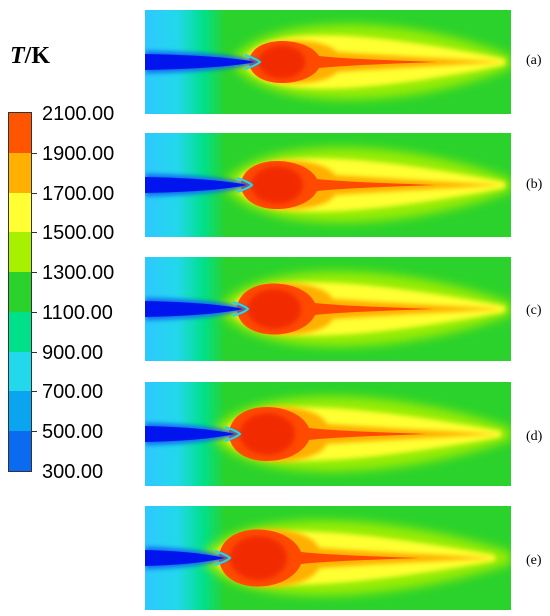  I want to click on colorbar-label: 900.00, so click(73, 352).